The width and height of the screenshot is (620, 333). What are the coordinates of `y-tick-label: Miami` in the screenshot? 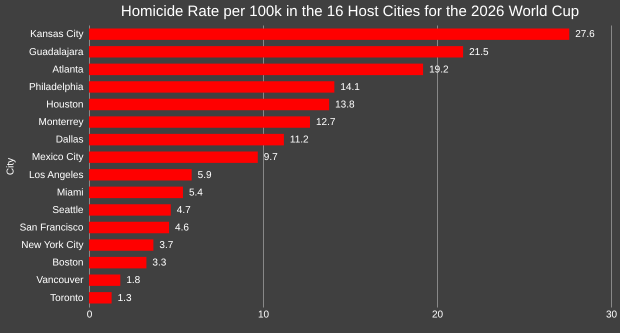 It's located at (70, 192).